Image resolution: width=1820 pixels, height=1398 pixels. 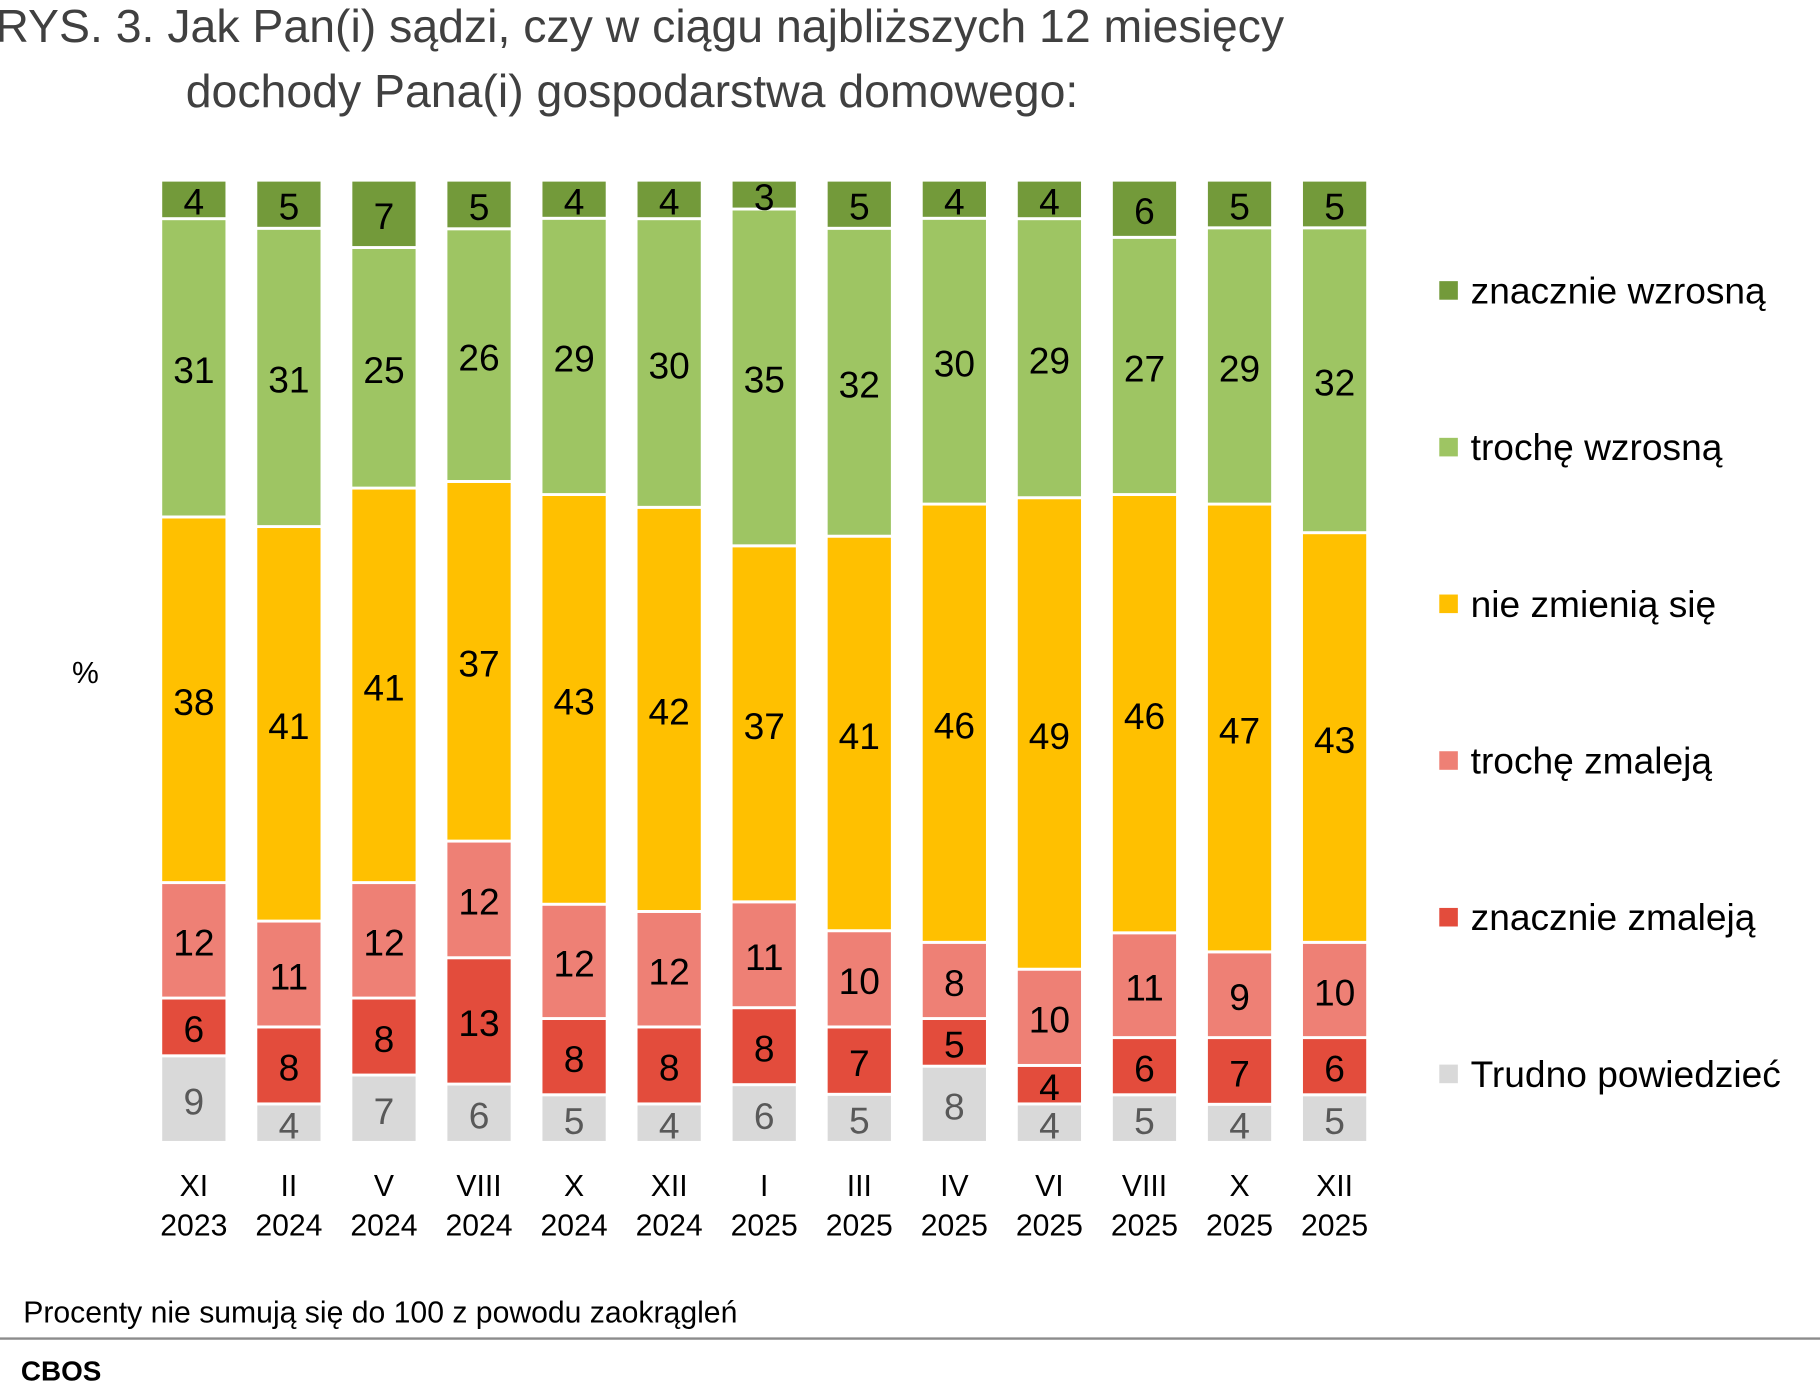 I want to click on data-label: 42, so click(x=669, y=712).